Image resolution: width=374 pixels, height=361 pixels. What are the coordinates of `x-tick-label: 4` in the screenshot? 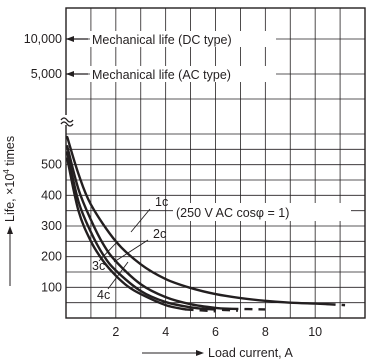 It's located at (165, 332).